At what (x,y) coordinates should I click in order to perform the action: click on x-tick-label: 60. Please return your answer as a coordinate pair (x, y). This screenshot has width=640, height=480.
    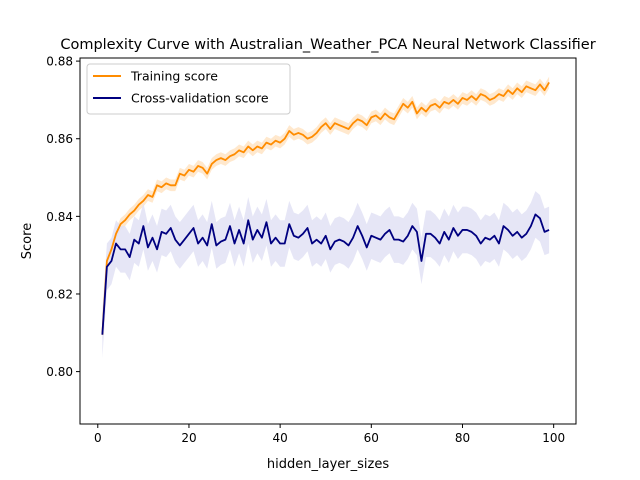
    Looking at the image, I should click on (371, 438).